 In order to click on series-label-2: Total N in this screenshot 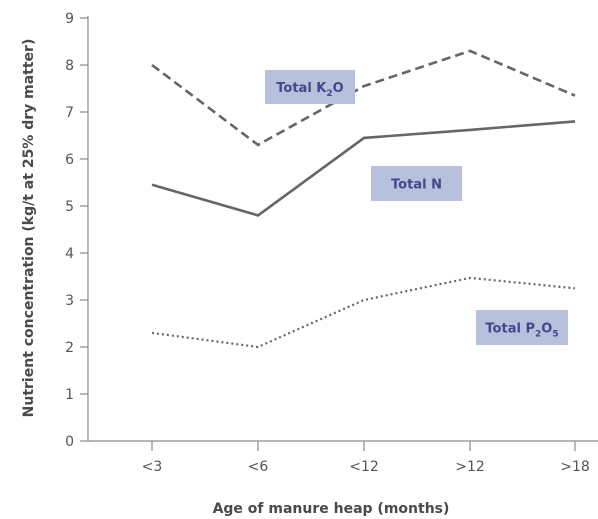, I will do `click(416, 185)`.